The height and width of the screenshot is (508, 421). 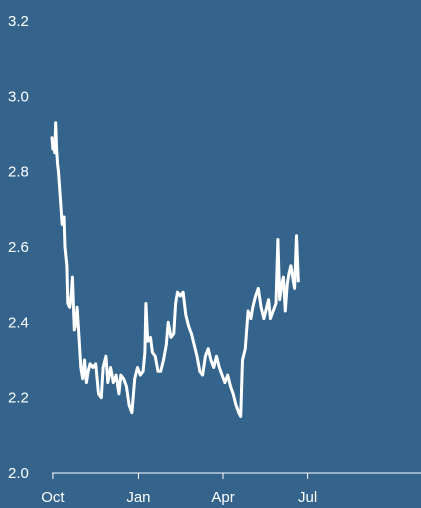 I want to click on y-tick-label: 3.2, so click(x=18, y=21).